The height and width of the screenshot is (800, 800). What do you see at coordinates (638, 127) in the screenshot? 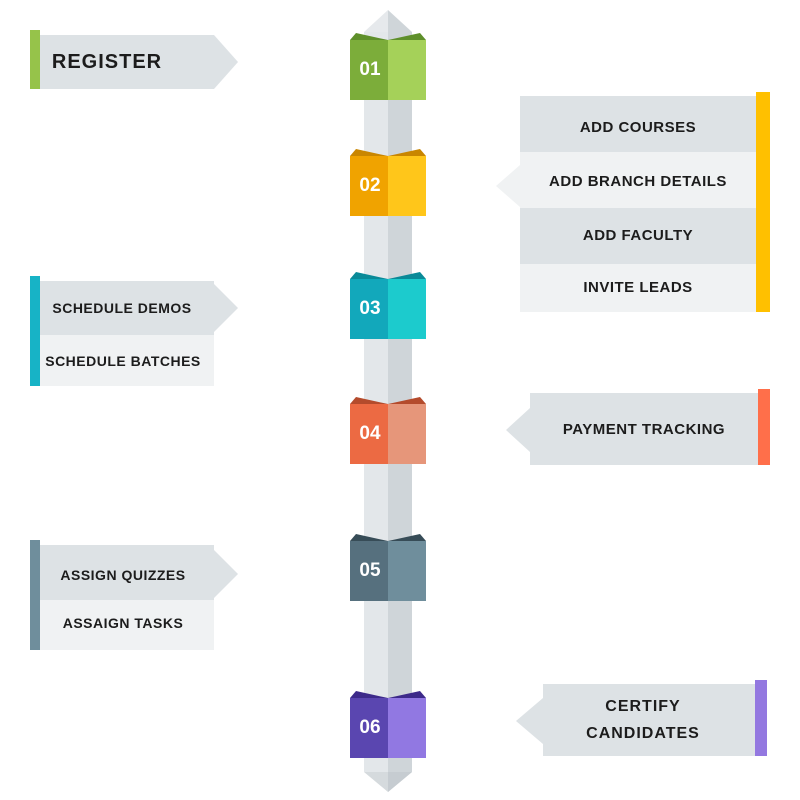
I see `step-2-item-1: ADD COURSES` at bounding box center [638, 127].